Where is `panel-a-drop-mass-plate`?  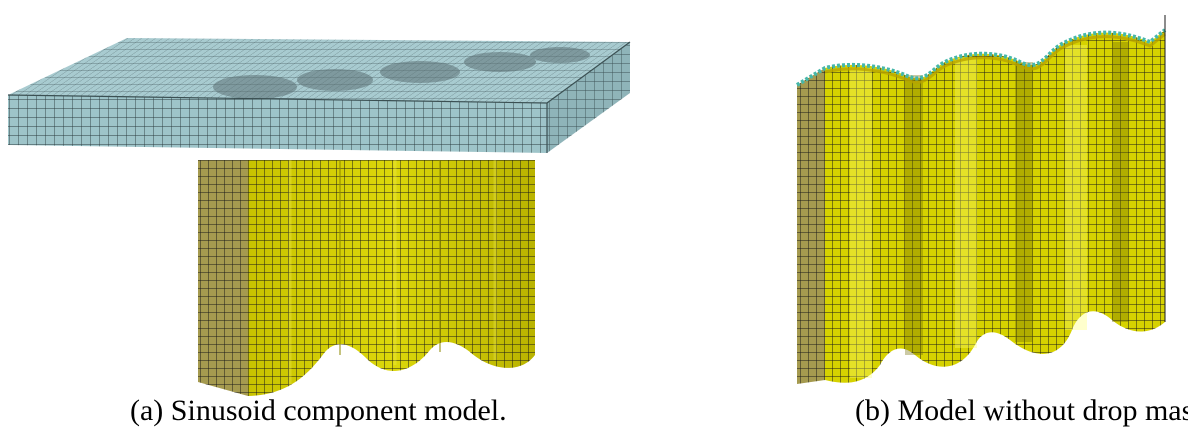
panel-a-drop-mass-plate is located at coordinates (319, 95).